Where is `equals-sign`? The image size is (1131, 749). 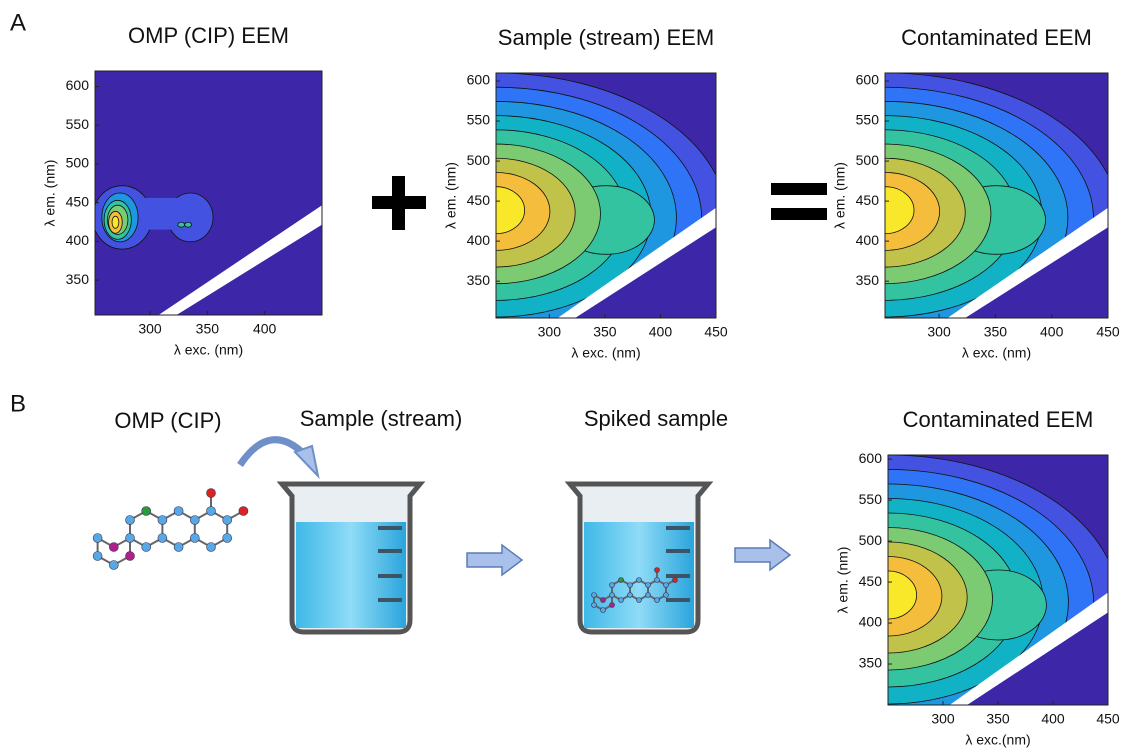 equals-sign is located at coordinates (799, 201).